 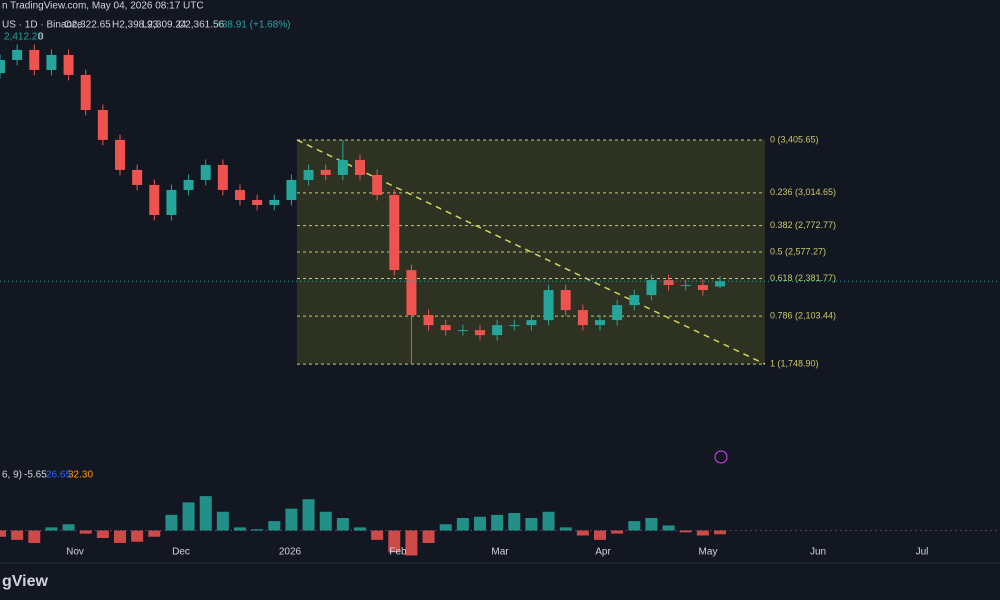 What do you see at coordinates (603, 552) in the screenshot?
I see `time-label: Apr` at bounding box center [603, 552].